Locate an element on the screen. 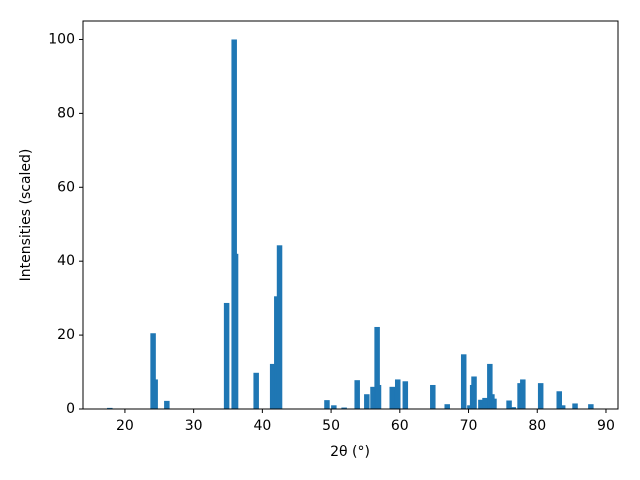 Image resolution: width=640 pixels, height=480 pixels. x-tick-label: 50 is located at coordinates (331, 426).